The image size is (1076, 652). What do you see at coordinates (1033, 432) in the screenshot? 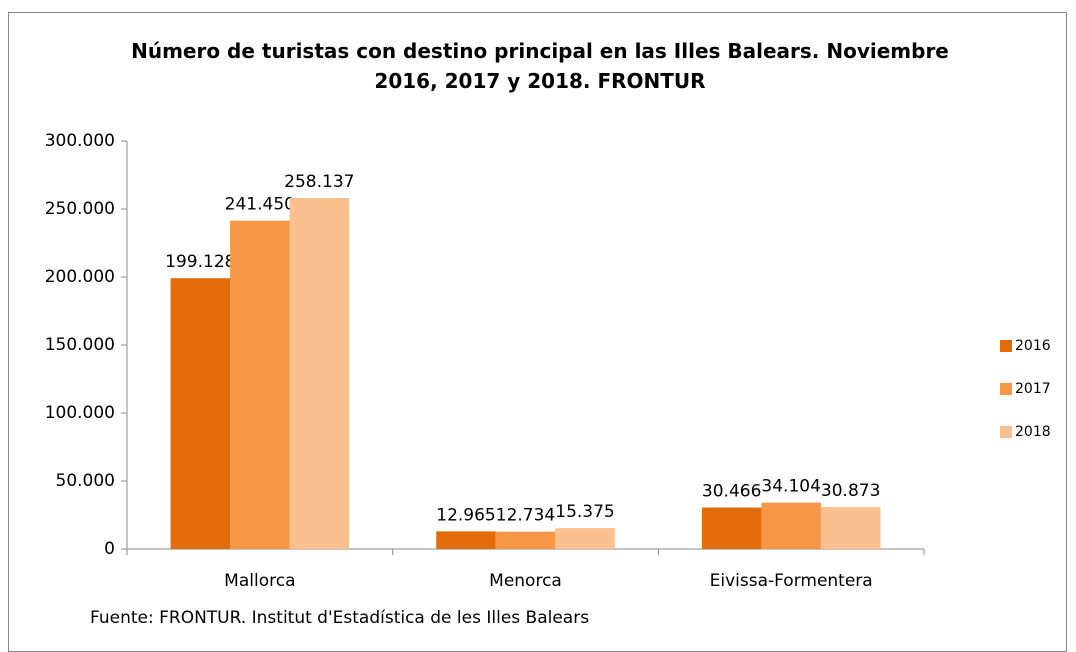
I see `legend-label: 2018` at bounding box center [1033, 432].